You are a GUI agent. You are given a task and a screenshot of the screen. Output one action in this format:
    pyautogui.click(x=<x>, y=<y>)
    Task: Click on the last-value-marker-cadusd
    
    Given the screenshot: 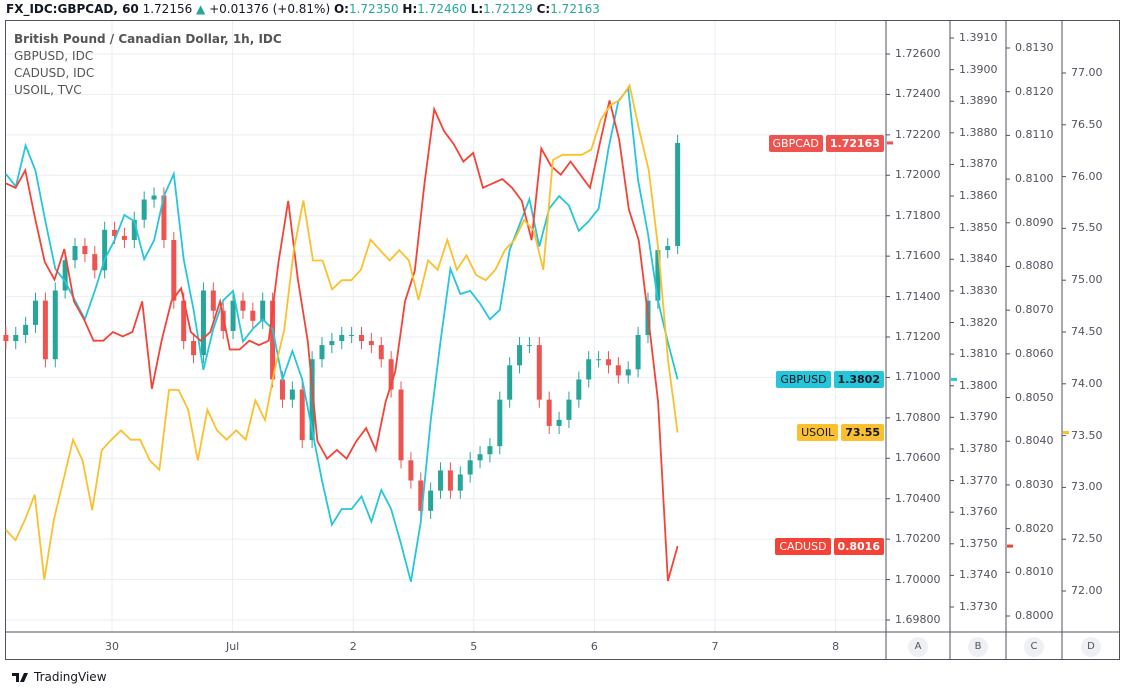 What is the action you would take?
    pyautogui.click(x=1010, y=546)
    